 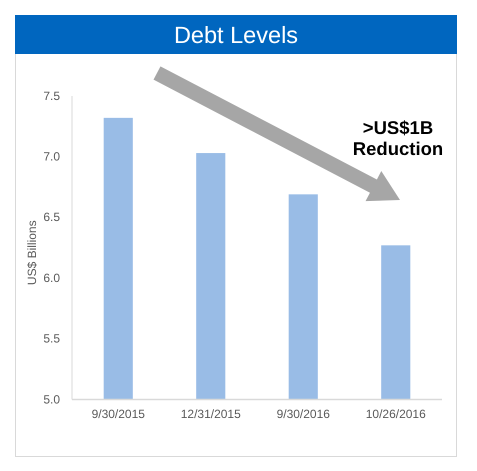 What do you see at coordinates (119, 414) in the screenshot?
I see `x-tick-label: 9/30/2015` at bounding box center [119, 414].